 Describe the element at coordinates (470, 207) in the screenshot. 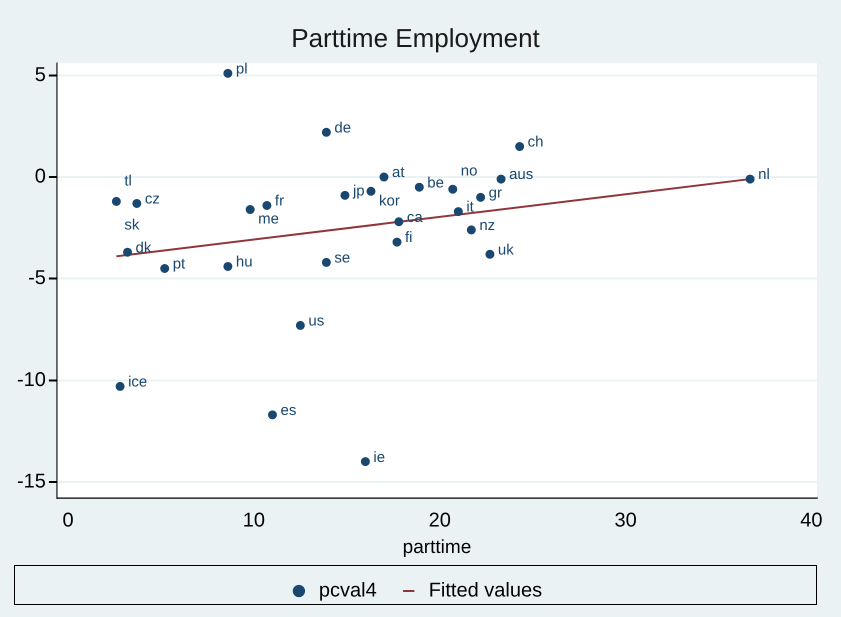

I see `annotation: it` at that location.